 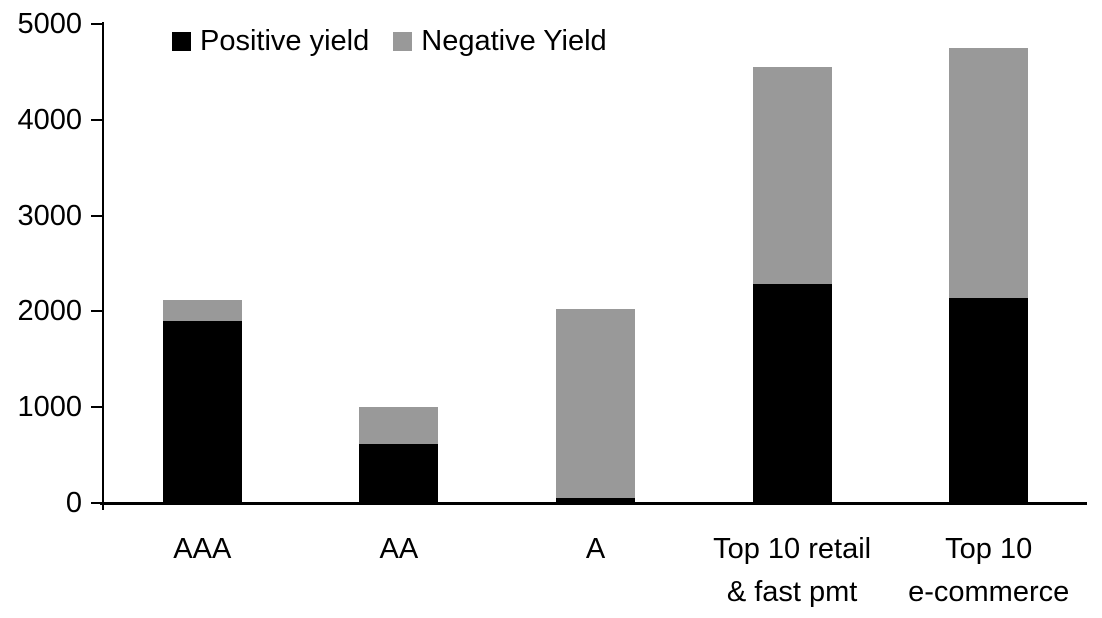 What do you see at coordinates (285, 41) in the screenshot?
I see `legend-label-positive-yield: Positive yield` at bounding box center [285, 41].